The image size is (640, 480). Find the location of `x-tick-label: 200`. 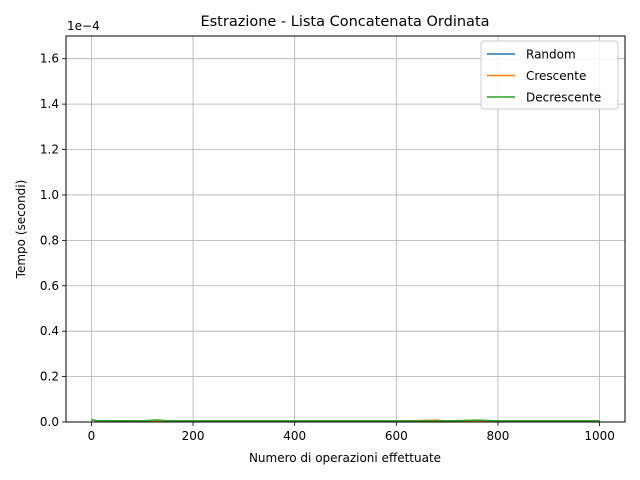

x-tick-label: 200 is located at coordinates (193, 436).